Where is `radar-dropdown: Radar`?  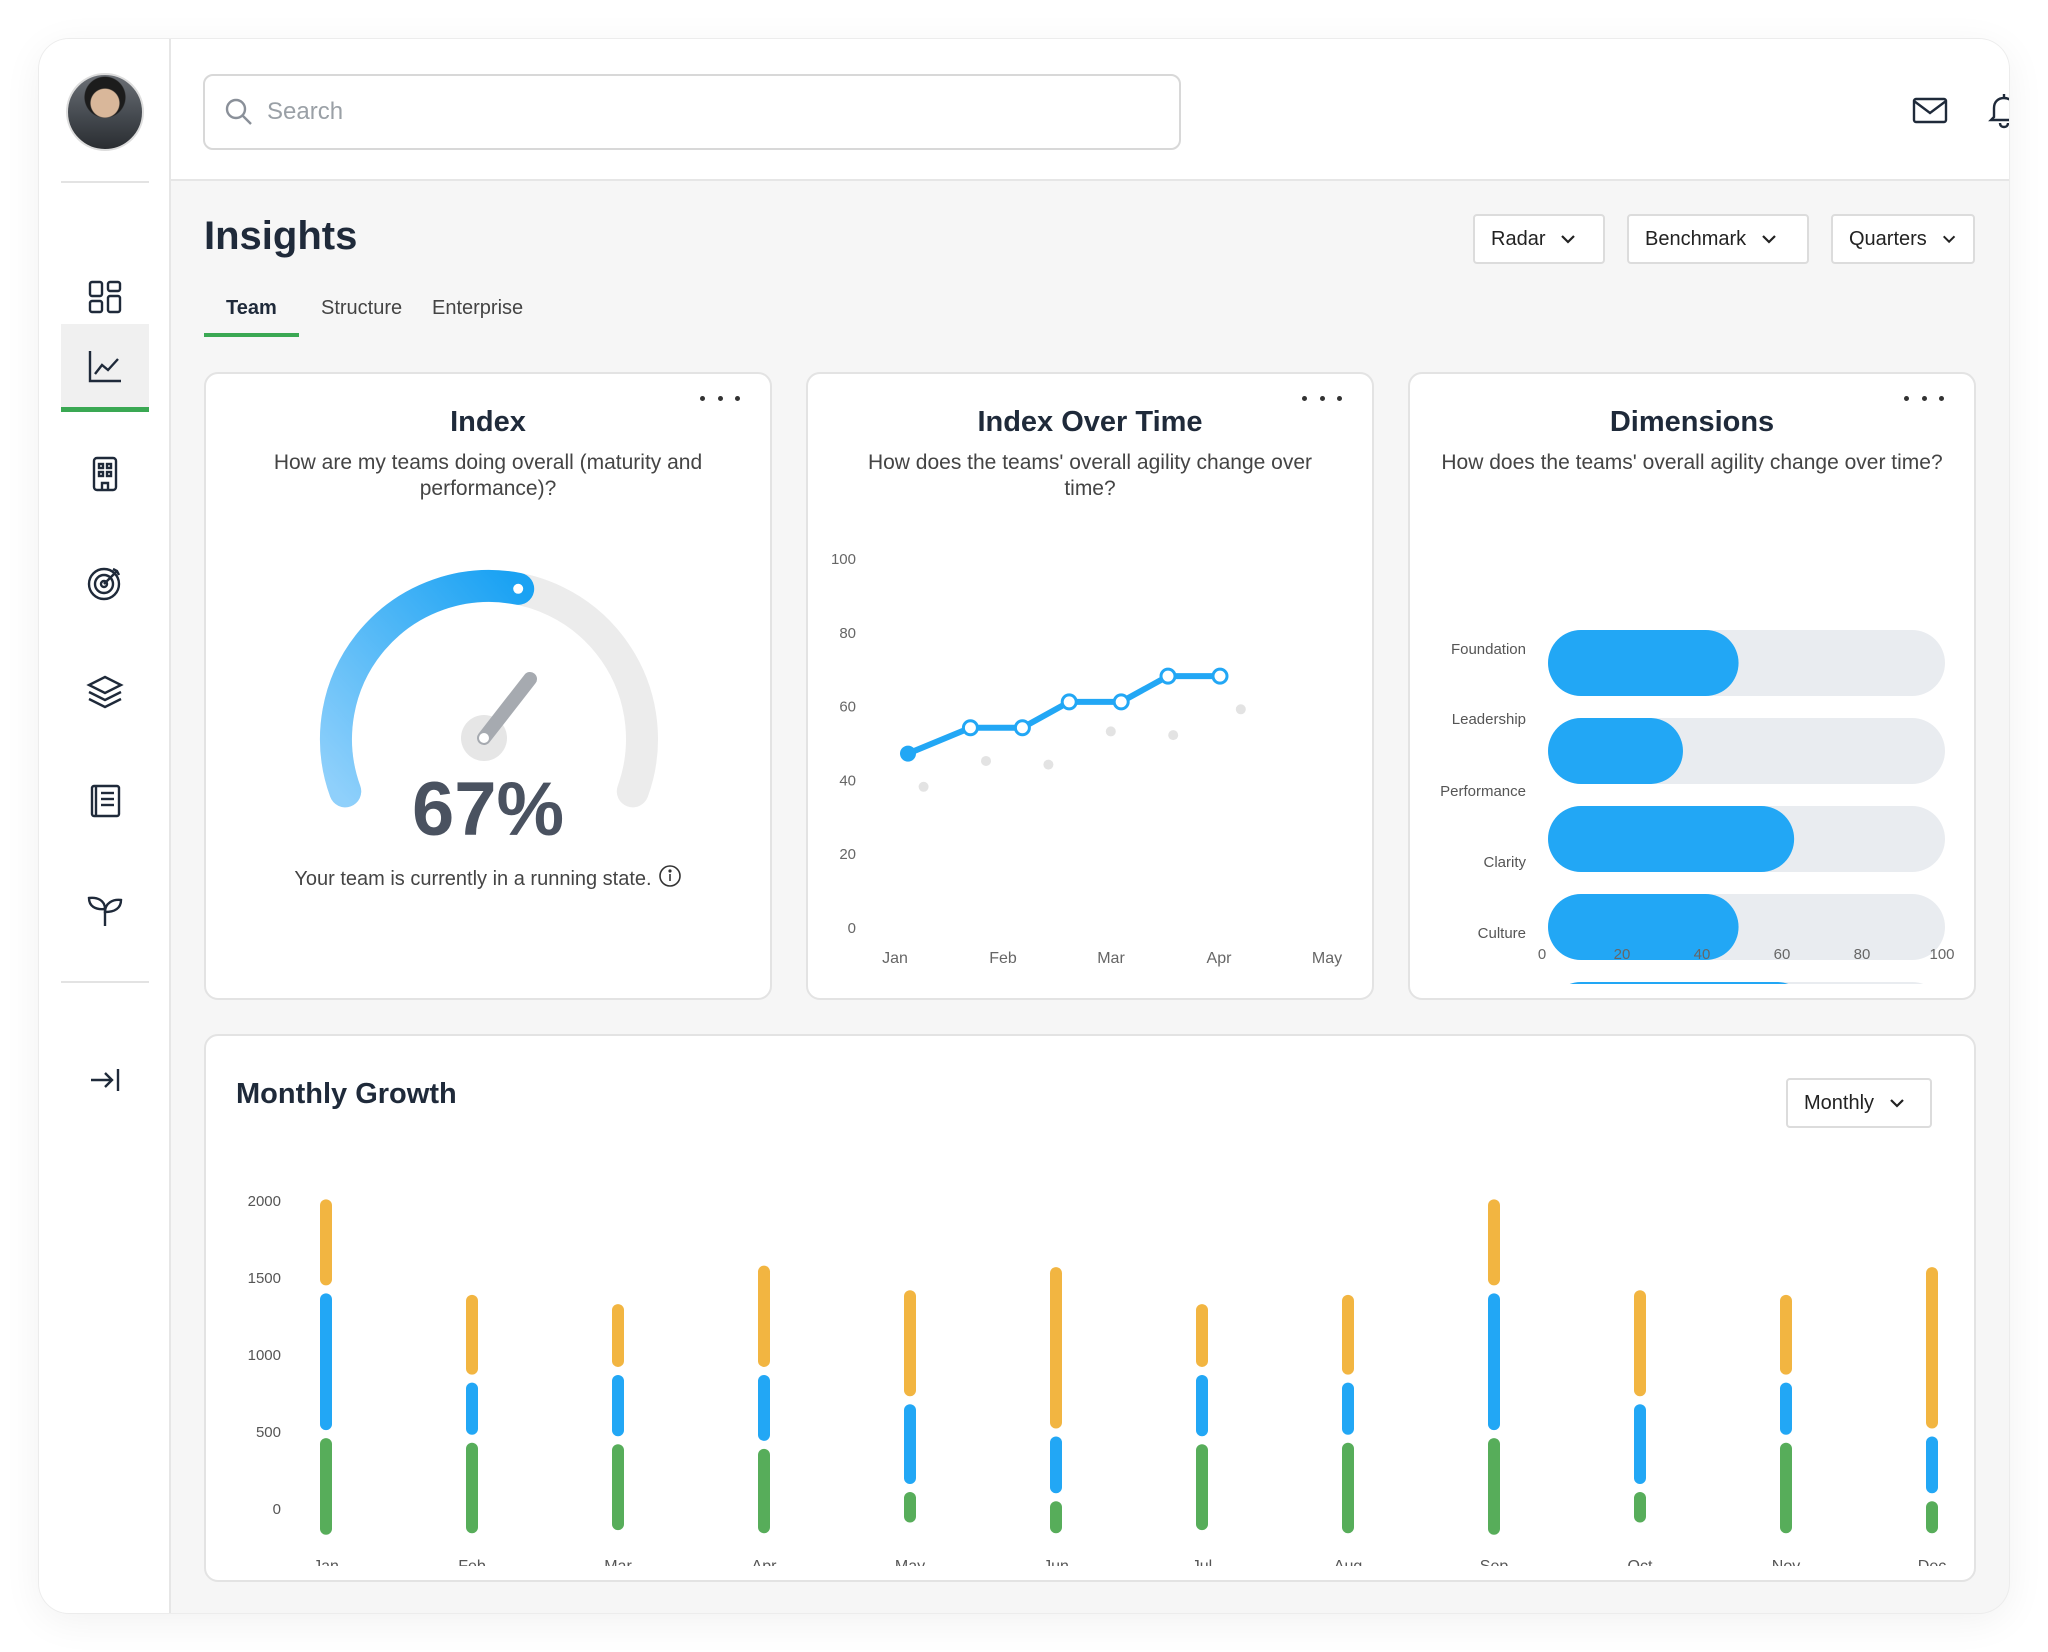 radar-dropdown: Radar is located at coordinates (1539, 239).